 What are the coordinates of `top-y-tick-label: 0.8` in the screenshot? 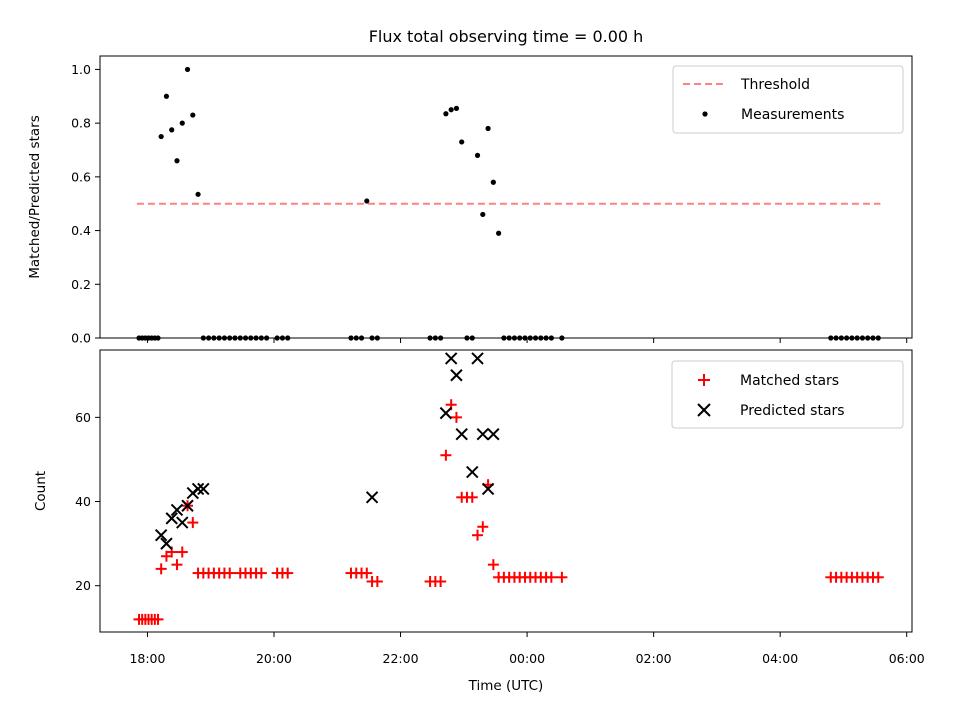 It's located at (81, 123).